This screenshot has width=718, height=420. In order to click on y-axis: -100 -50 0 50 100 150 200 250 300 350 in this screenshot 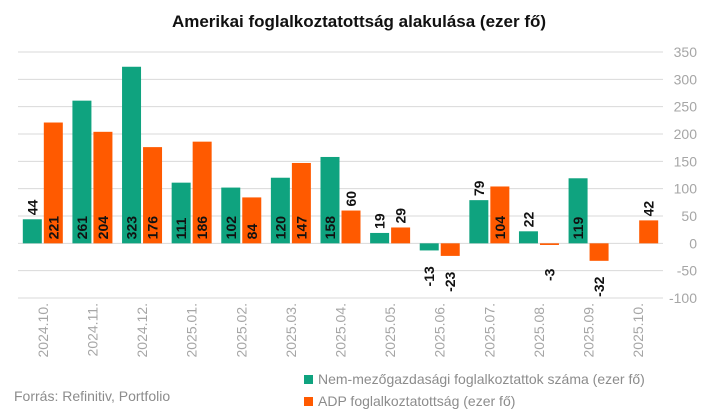, I will do `click(683, 175)`.